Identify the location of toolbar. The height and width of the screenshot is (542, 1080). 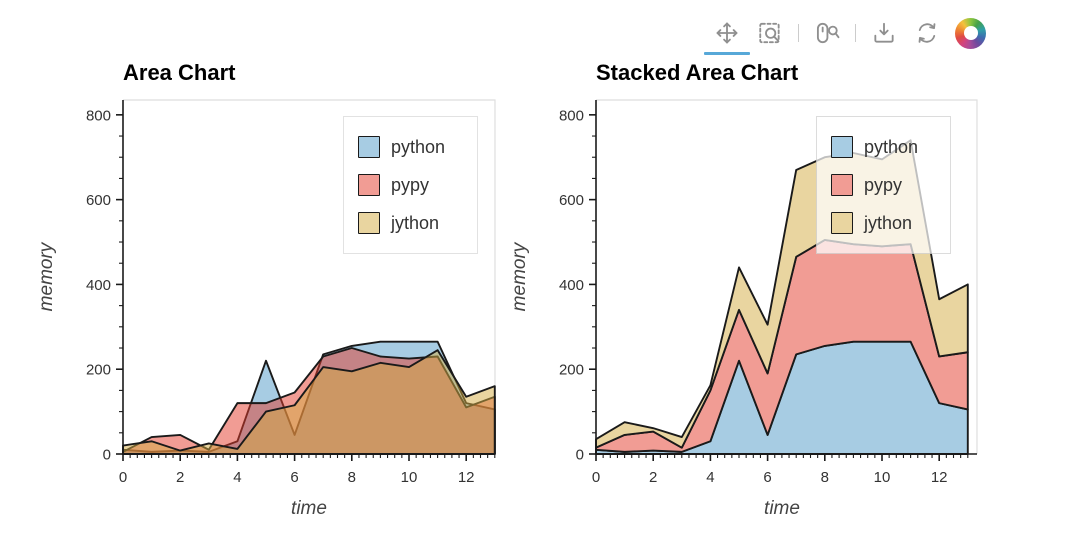
(849, 33).